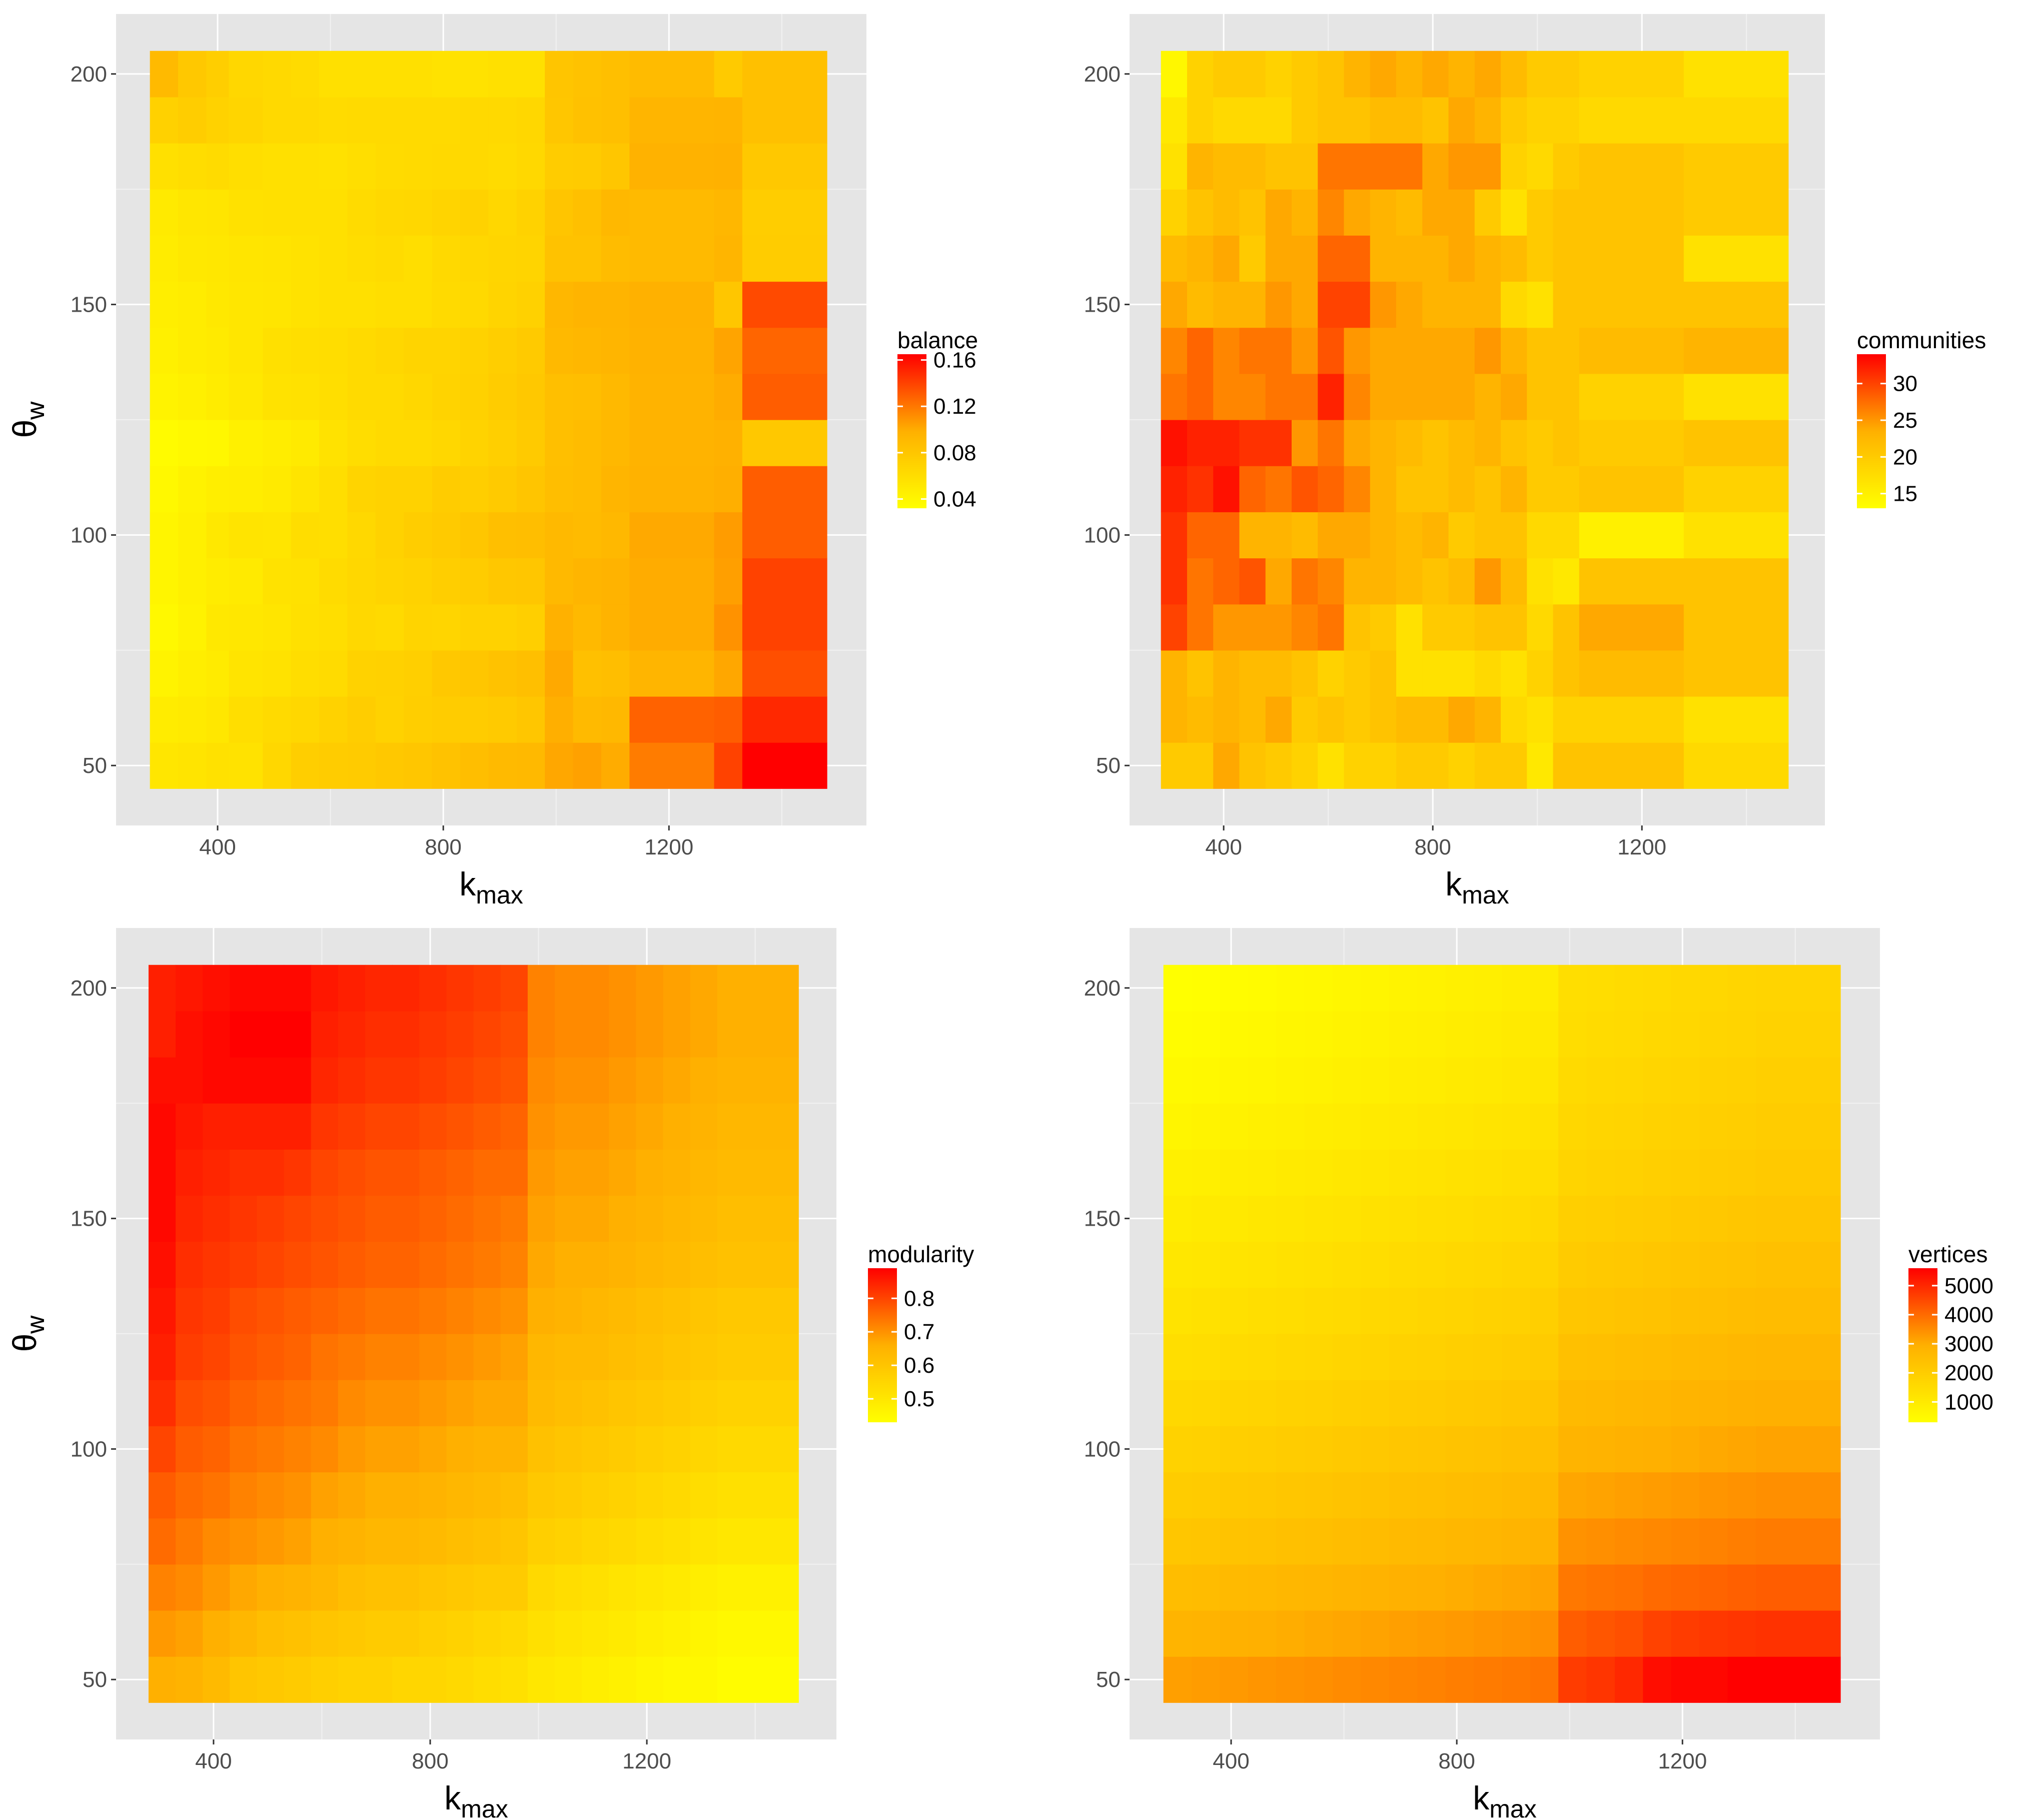 Image resolution: width=2021 pixels, height=1820 pixels. I want to click on legend-tick-label: 20, so click(1905, 457).